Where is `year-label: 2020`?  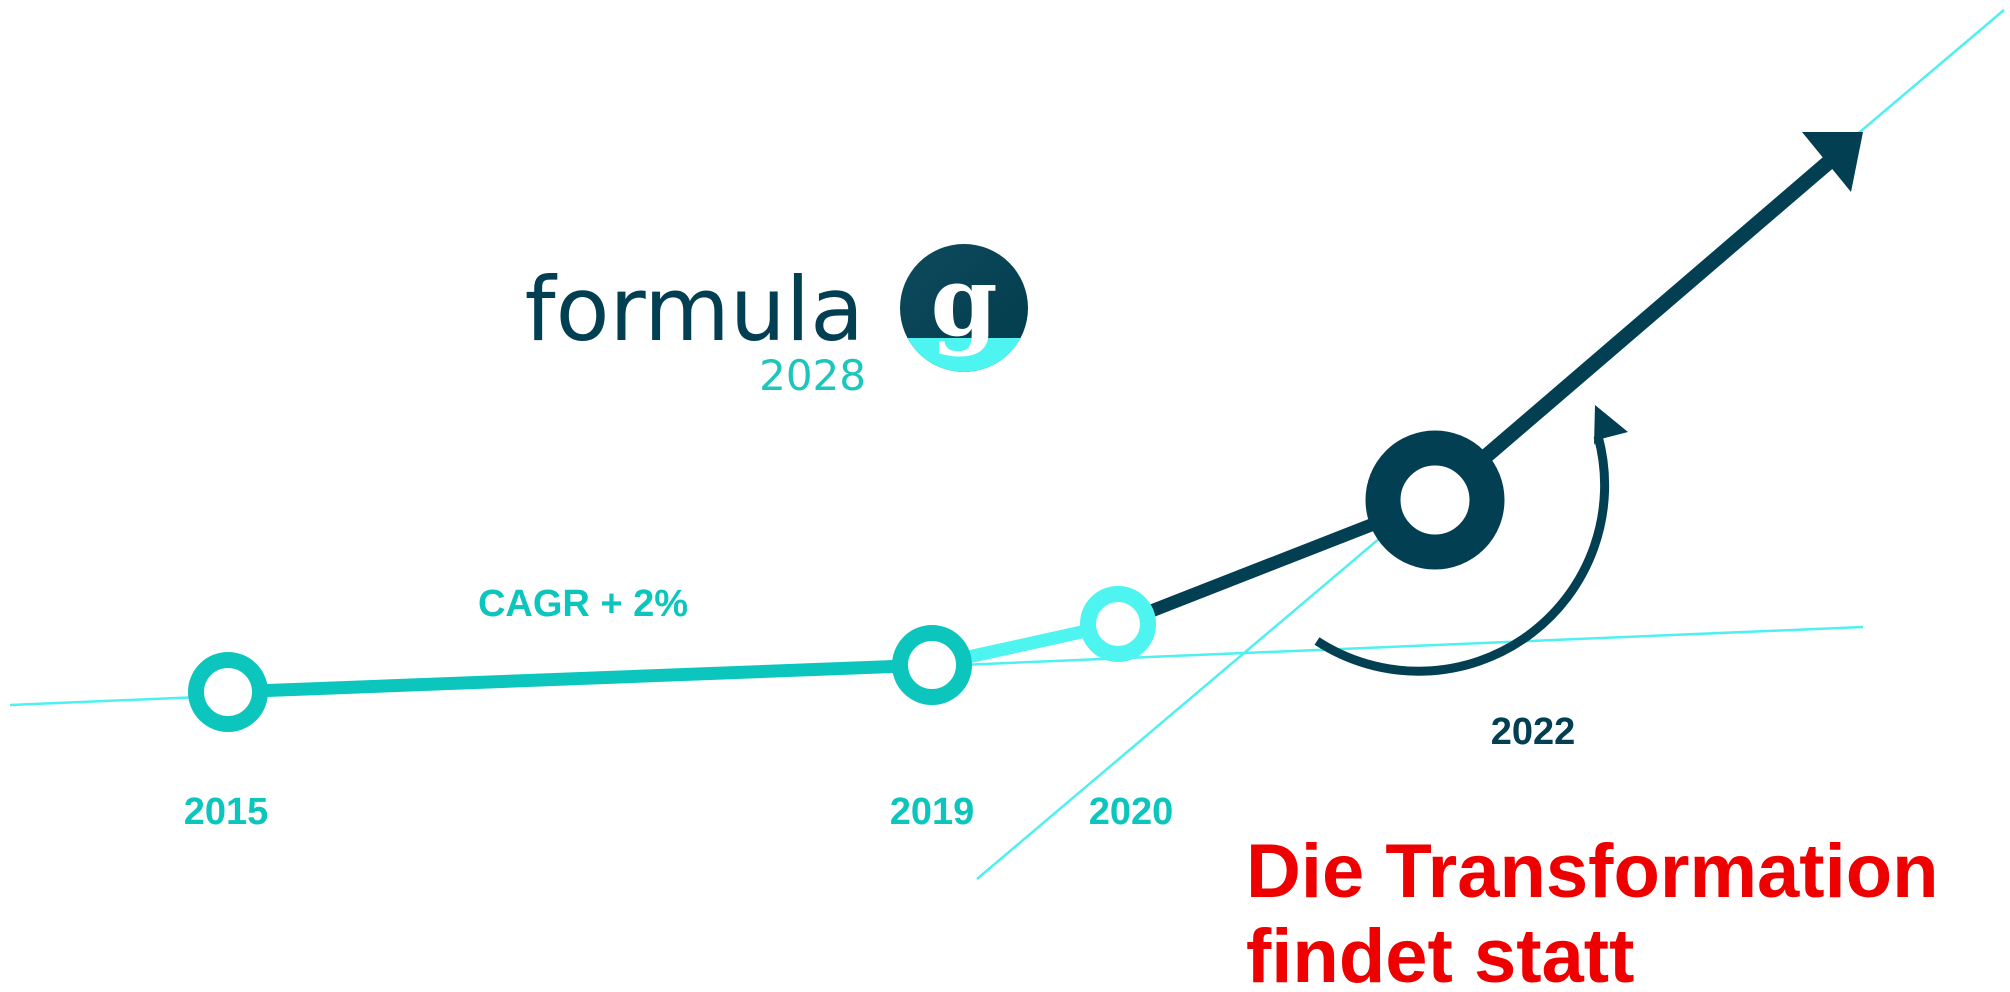
year-label: 2020 is located at coordinates (1131, 812).